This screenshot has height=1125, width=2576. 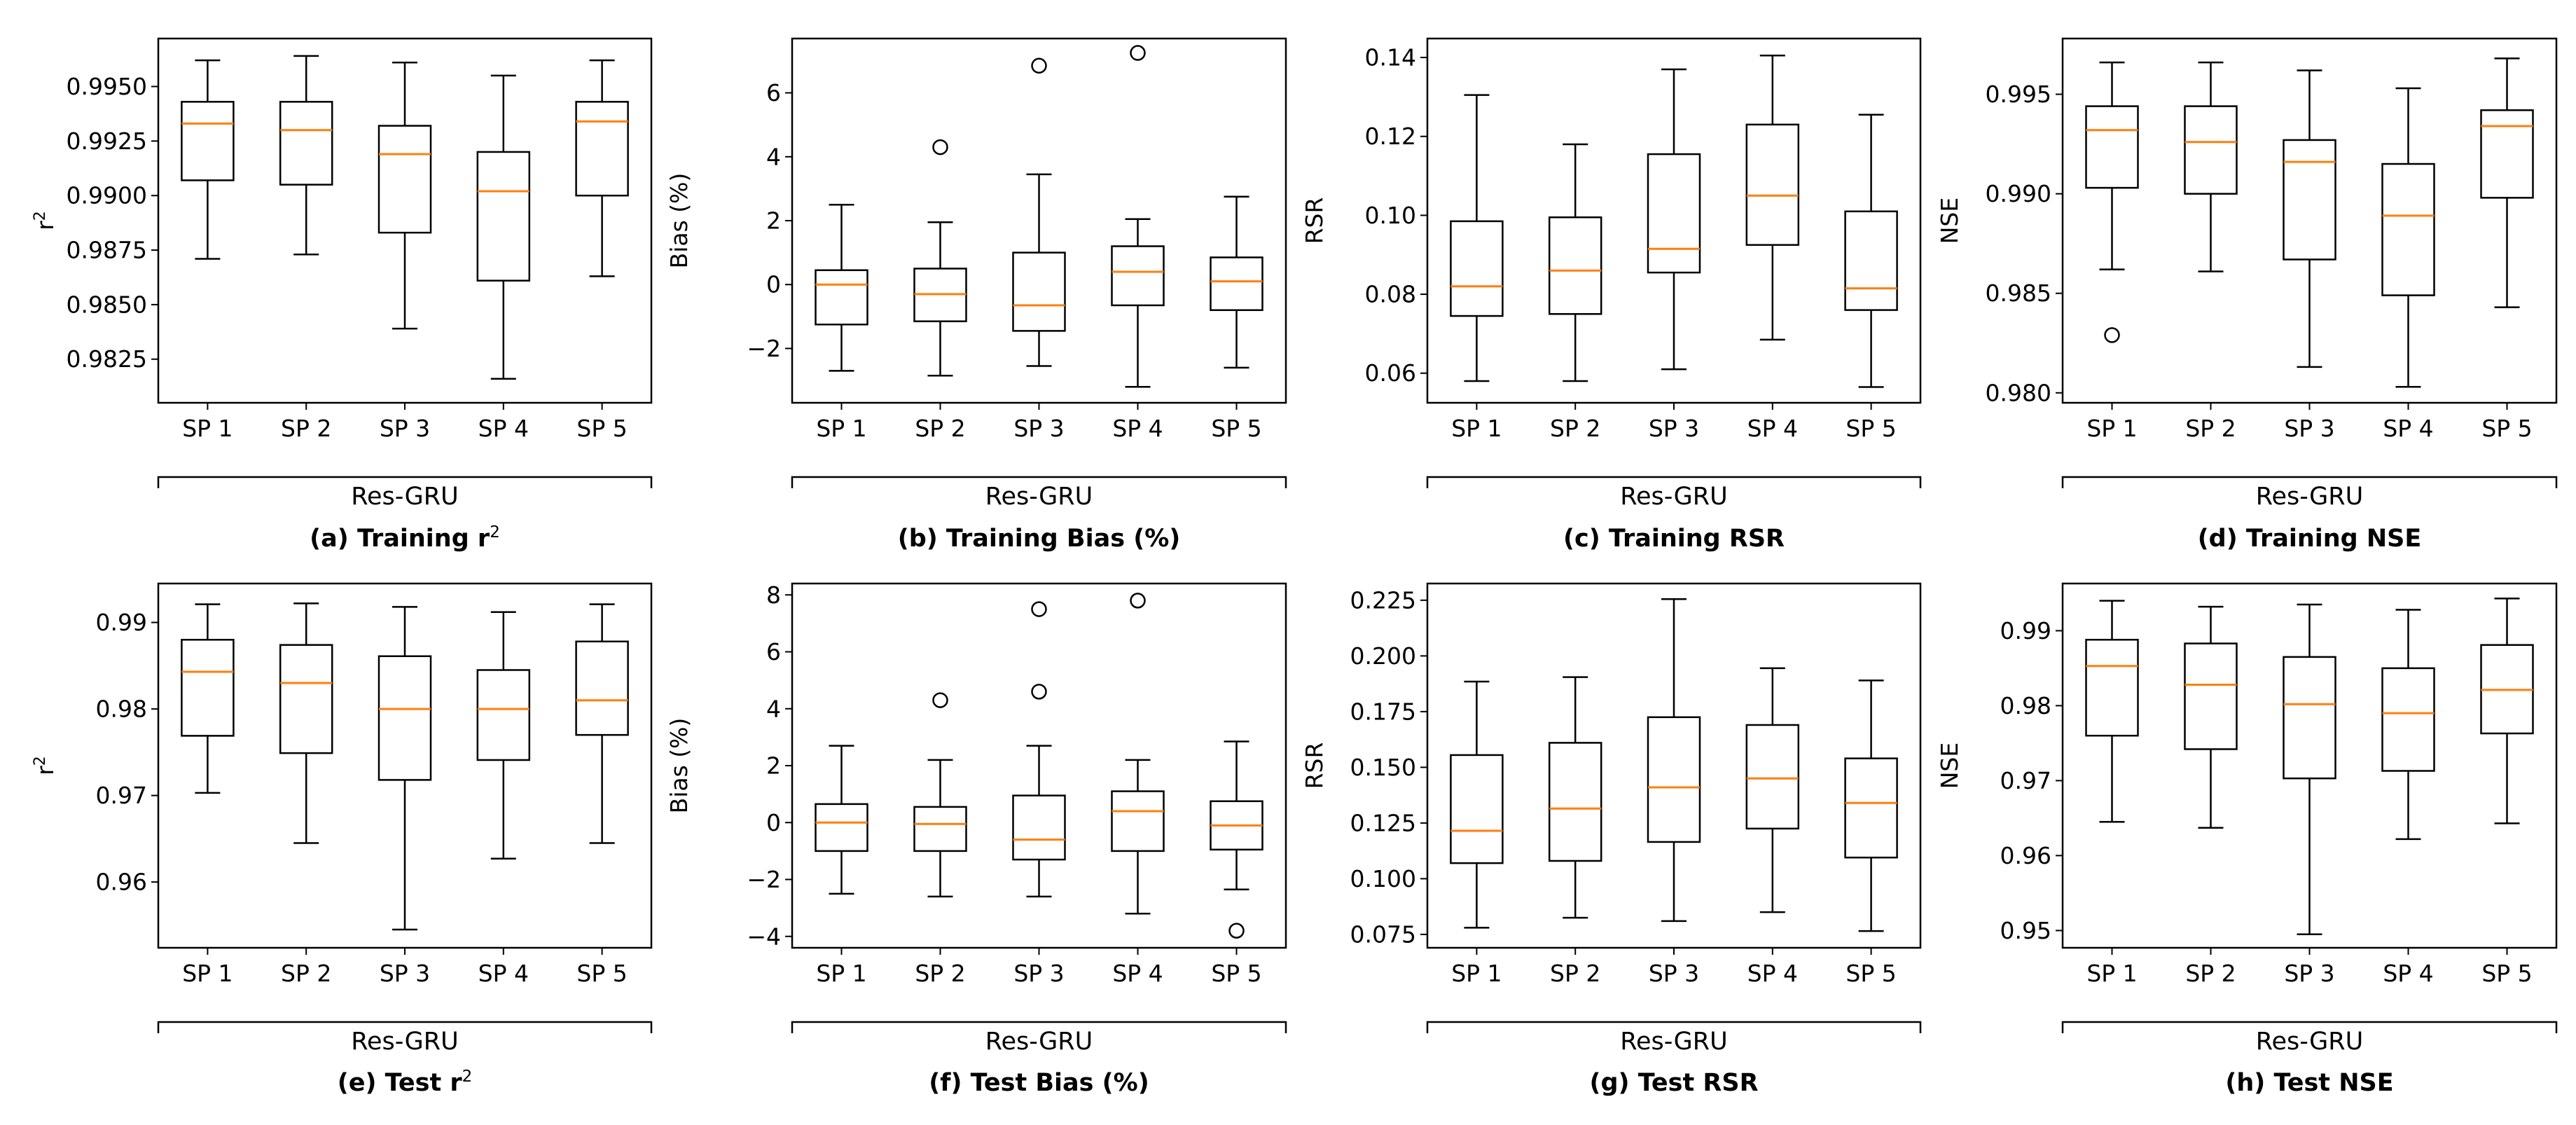 What do you see at coordinates (2309, 1083) in the screenshot?
I see `panel-caption: (h) Test NSE` at bounding box center [2309, 1083].